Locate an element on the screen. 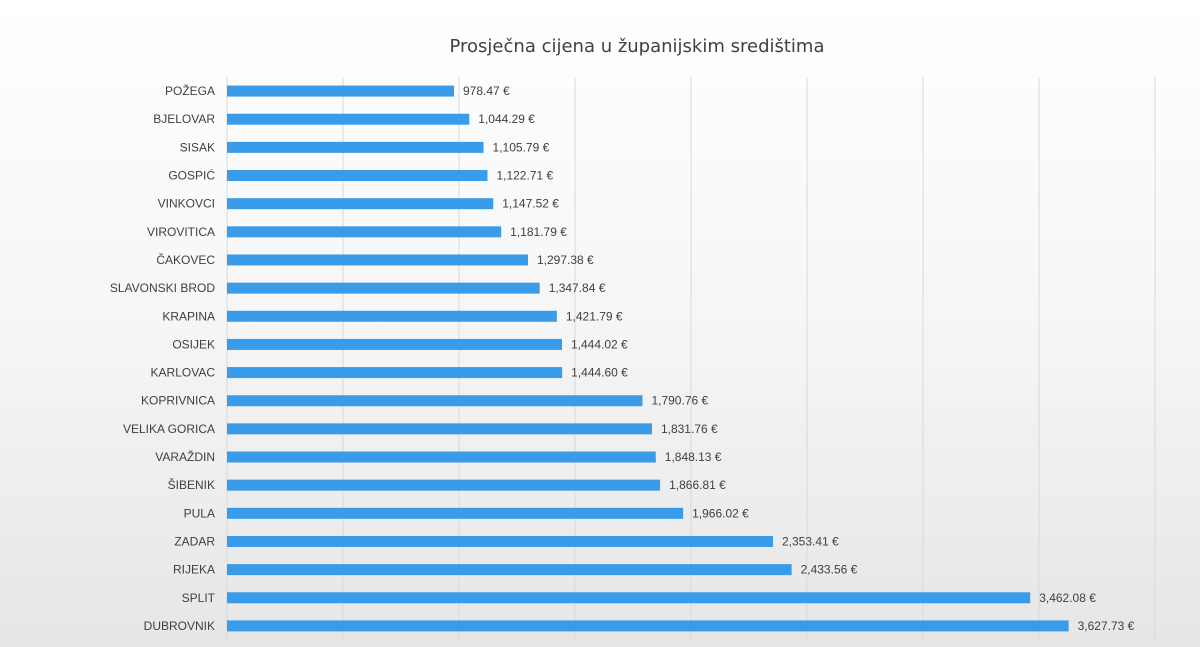 The width and height of the screenshot is (1200, 647). value-label: 1,966.02 € is located at coordinates (720, 513).